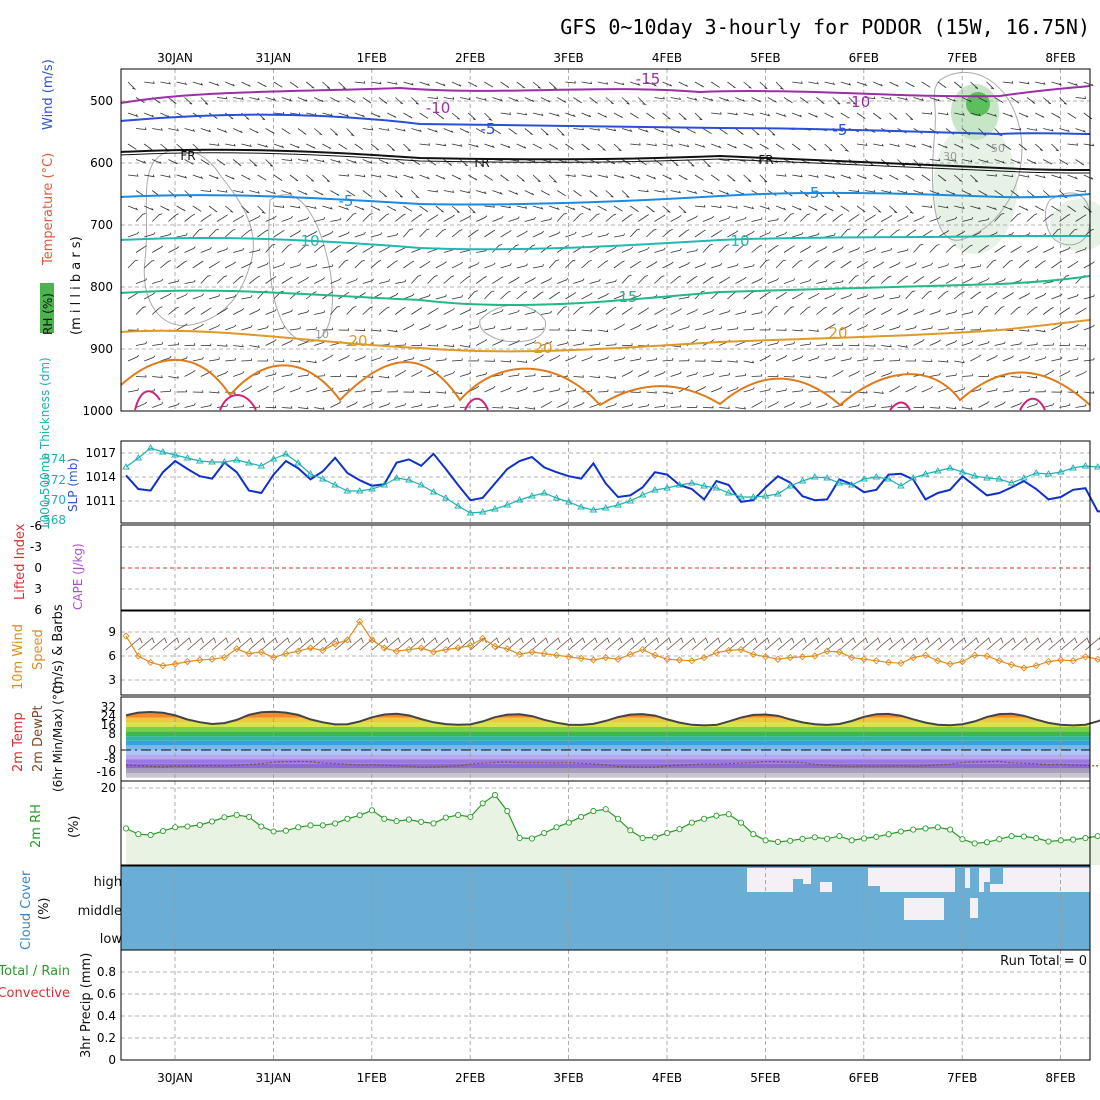 This screenshot has width=1100, height=1100. What do you see at coordinates (667, 833) in the screenshot?
I see `rh2m-point` at bounding box center [667, 833].